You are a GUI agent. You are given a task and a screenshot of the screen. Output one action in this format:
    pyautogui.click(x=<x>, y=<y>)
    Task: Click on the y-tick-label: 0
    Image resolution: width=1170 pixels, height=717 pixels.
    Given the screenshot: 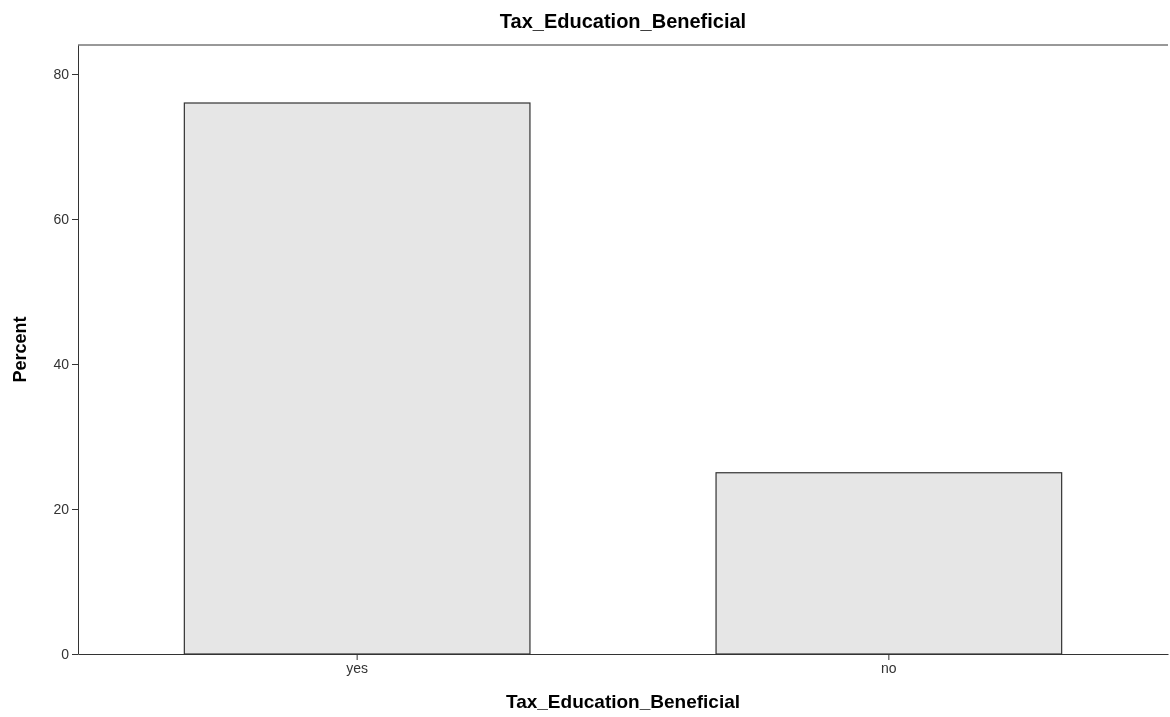 What is the action you would take?
    pyautogui.click(x=65, y=653)
    